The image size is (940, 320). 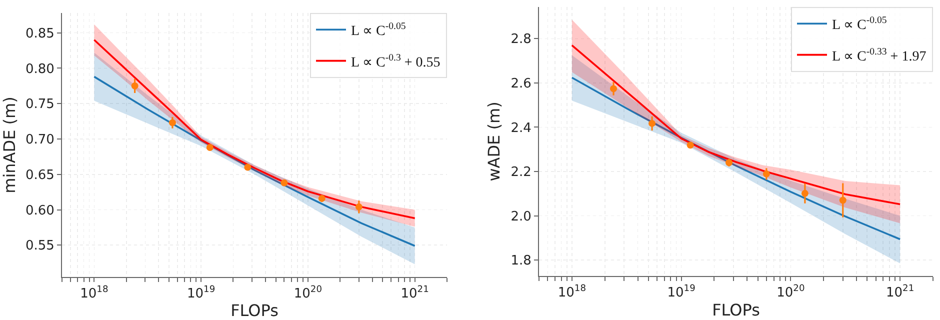 What do you see at coordinates (521, 172) in the screenshot?
I see `y-tick-label: 2.2` at bounding box center [521, 172].